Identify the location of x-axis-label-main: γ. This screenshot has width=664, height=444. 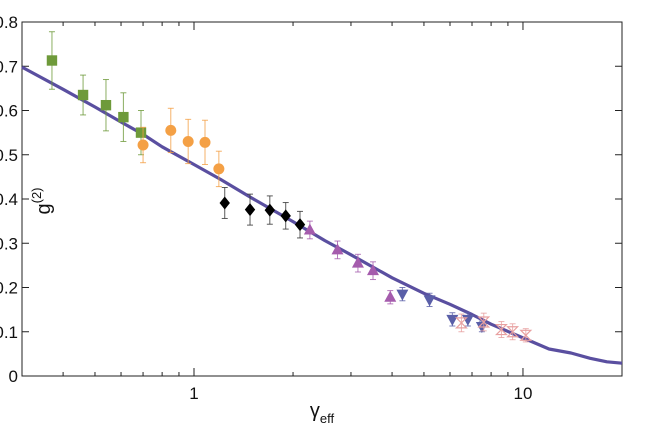
(315, 411).